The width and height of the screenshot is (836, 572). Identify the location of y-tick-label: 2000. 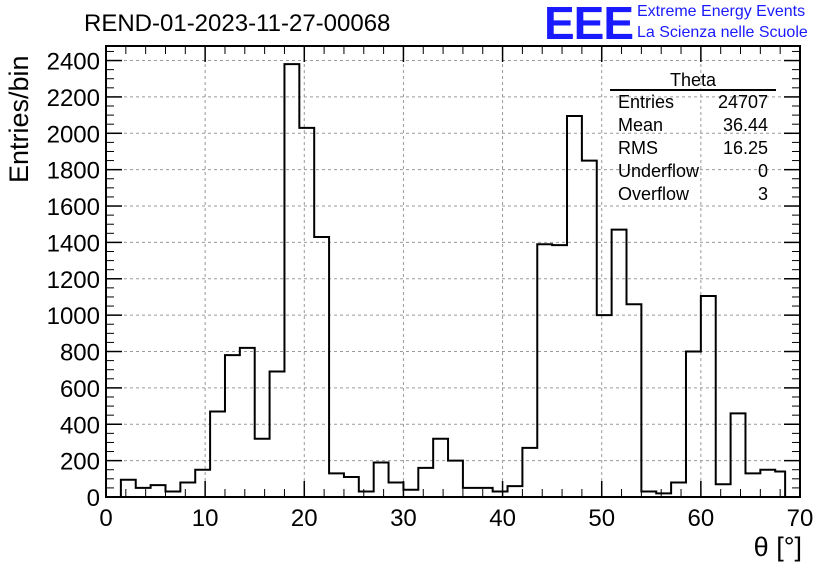
(73, 134).